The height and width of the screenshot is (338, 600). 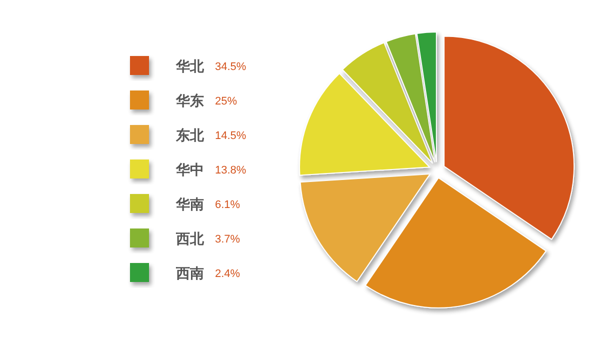 I want to click on data-label: 13.8%, so click(x=230, y=170).